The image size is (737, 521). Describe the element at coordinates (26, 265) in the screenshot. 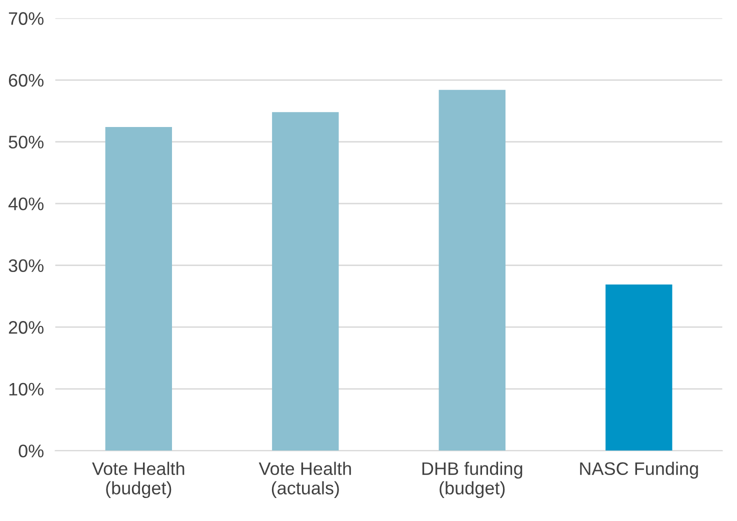

I see `y-tick-label: 30%` at that location.